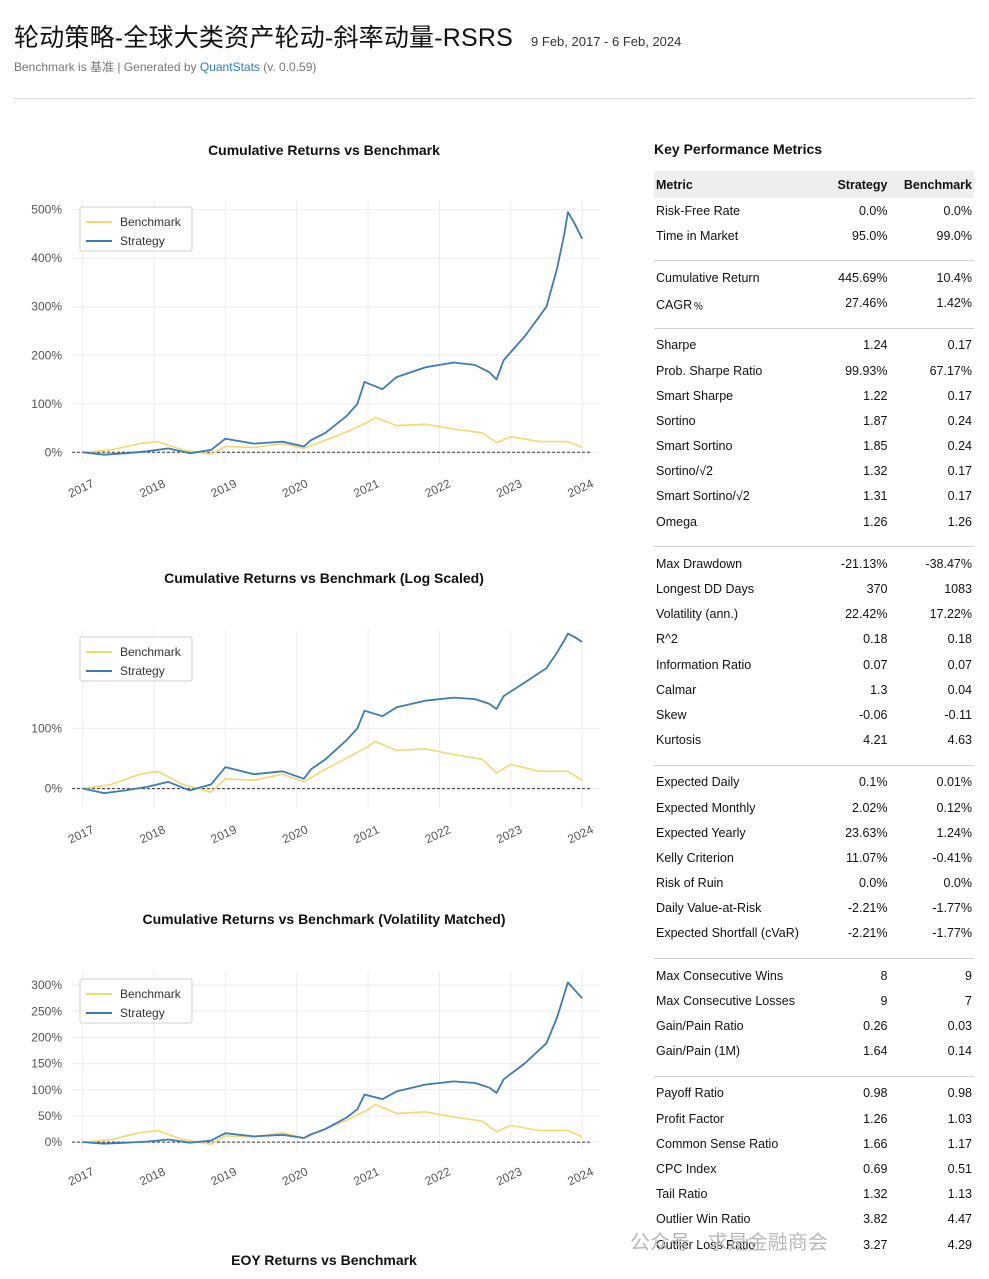 This screenshot has width=989, height=1279. I want to click on page-title: 轮动策略-全球大类资产轮动-斜率动量-RSRS, so click(264, 38).